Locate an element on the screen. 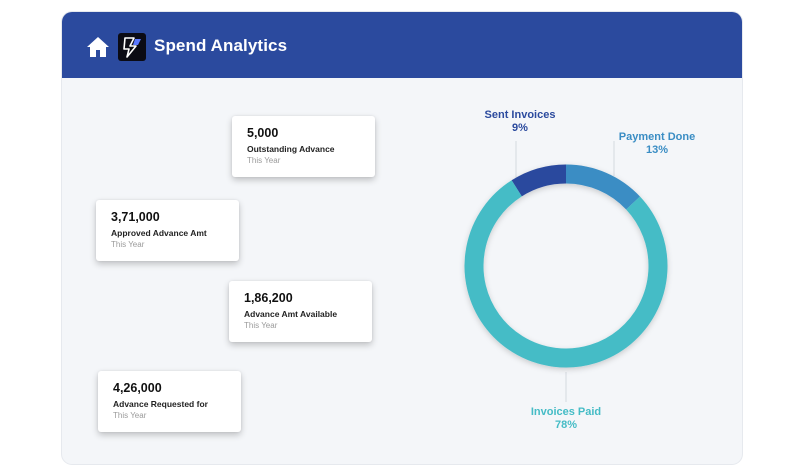  page-title: Spend Analytics is located at coordinates (221, 45).